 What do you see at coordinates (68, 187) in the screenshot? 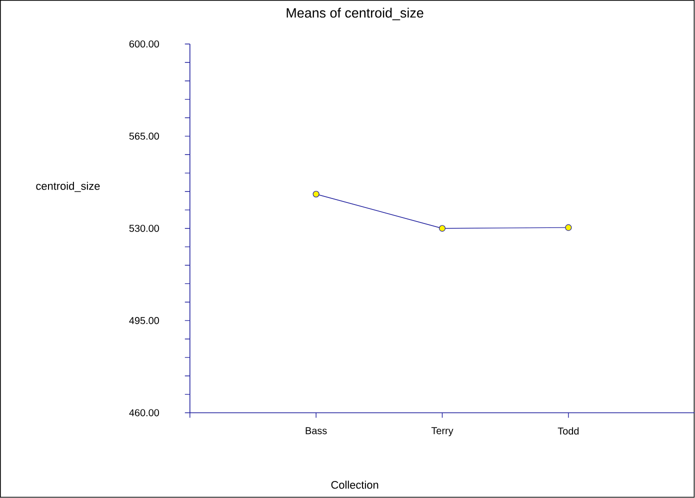
I see `y-axis-title: centroid_size` at bounding box center [68, 187].